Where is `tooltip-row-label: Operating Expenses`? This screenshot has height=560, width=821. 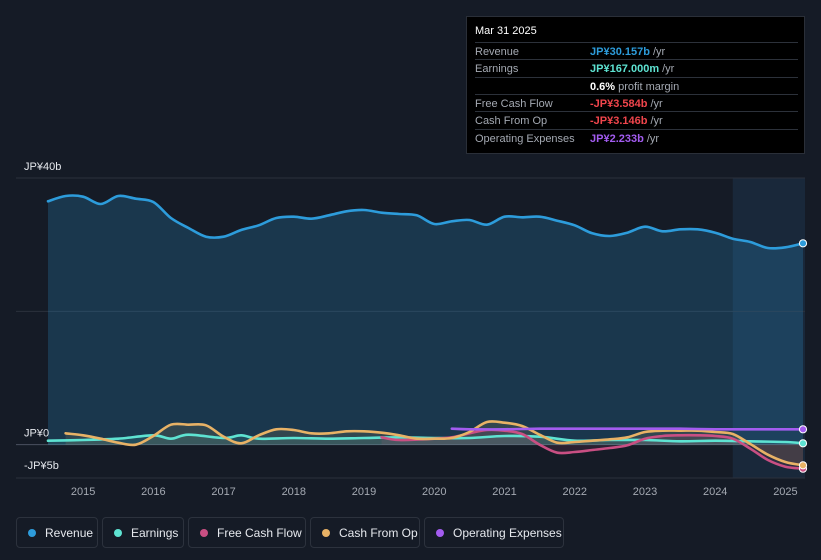
tooltip-row-label: Operating Expenses is located at coordinates (525, 138).